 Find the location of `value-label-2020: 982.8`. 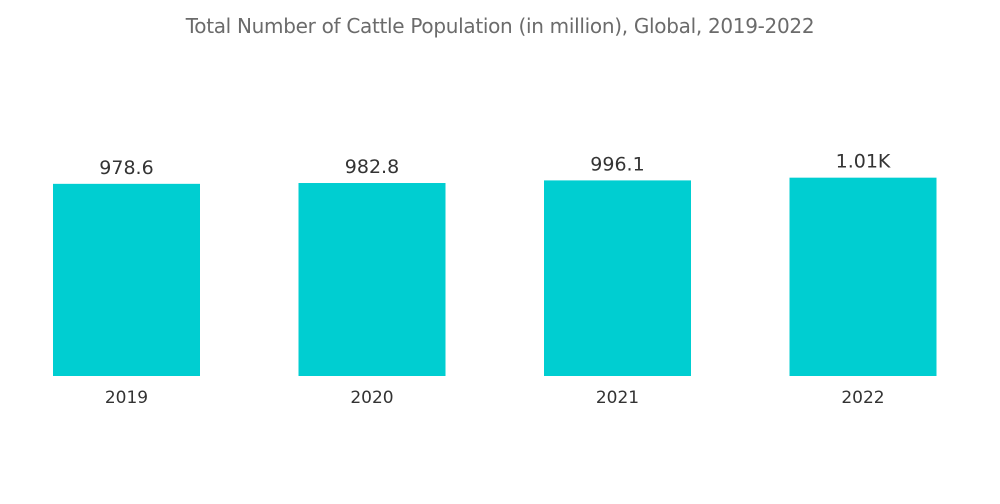

value-label-2020: 982.8 is located at coordinates (372, 167).